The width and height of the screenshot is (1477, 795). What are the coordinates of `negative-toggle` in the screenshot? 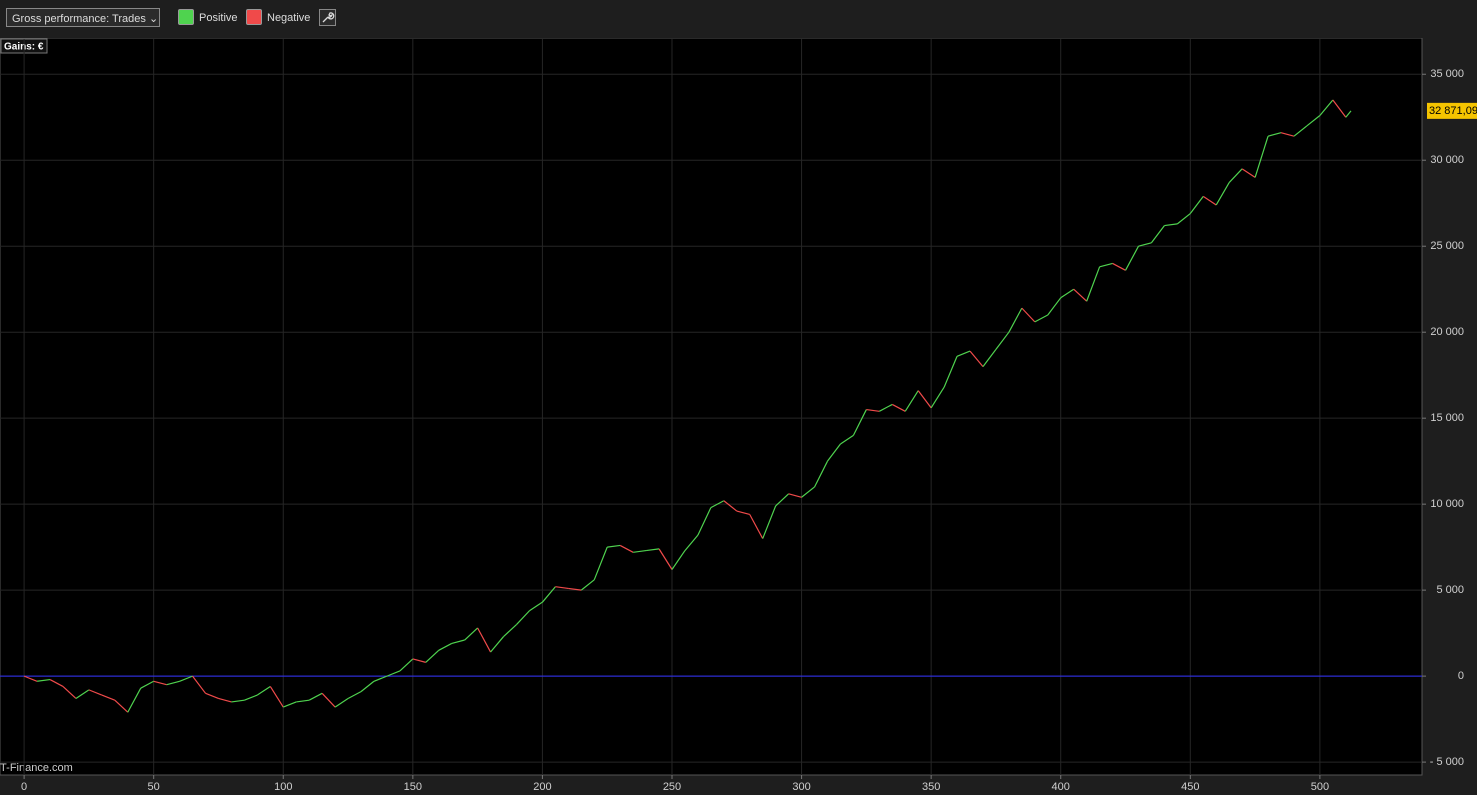 It's located at (254, 17).